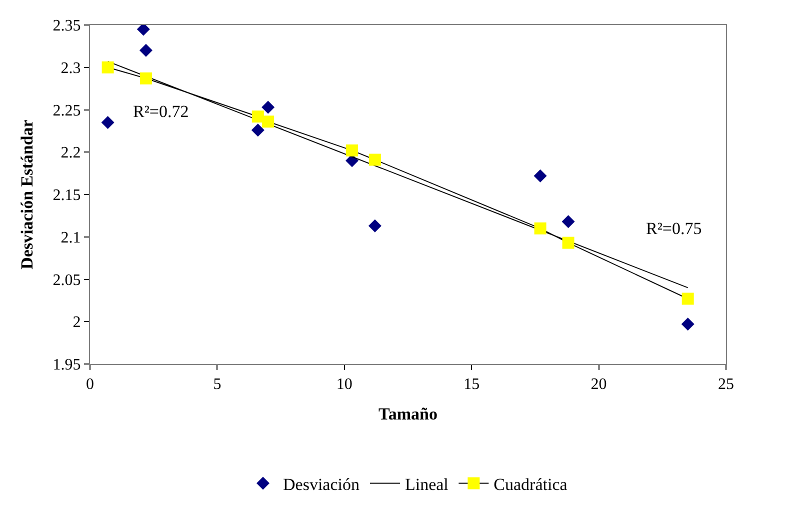 Image resolution: width=801 pixels, height=514 pixels. I want to click on x-tick-label: 10, so click(344, 385).